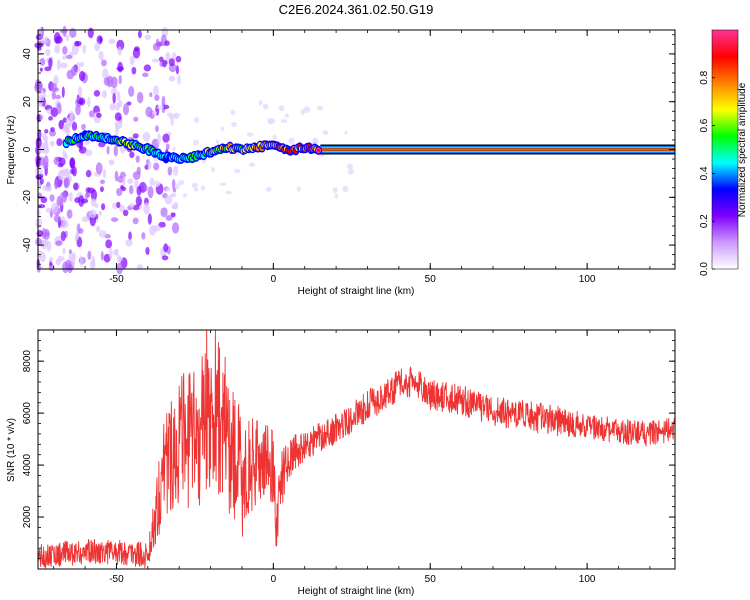 The image size is (750, 600). I want to click on y-tick-label: 40, so click(27, 54).